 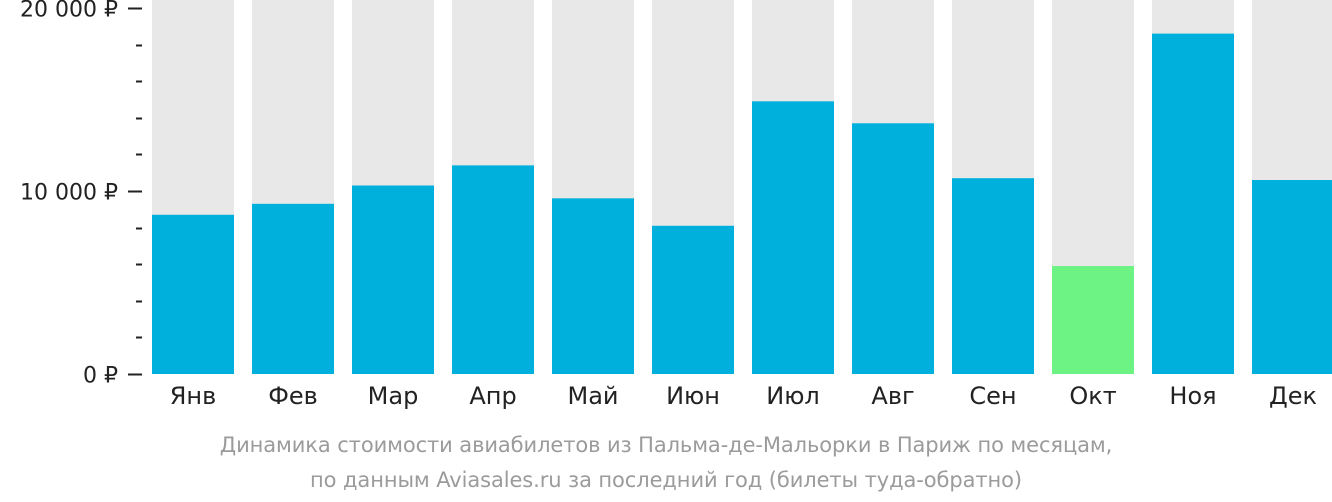 What do you see at coordinates (492, 396) in the screenshot?
I see `x-tick-label: Апр` at bounding box center [492, 396].